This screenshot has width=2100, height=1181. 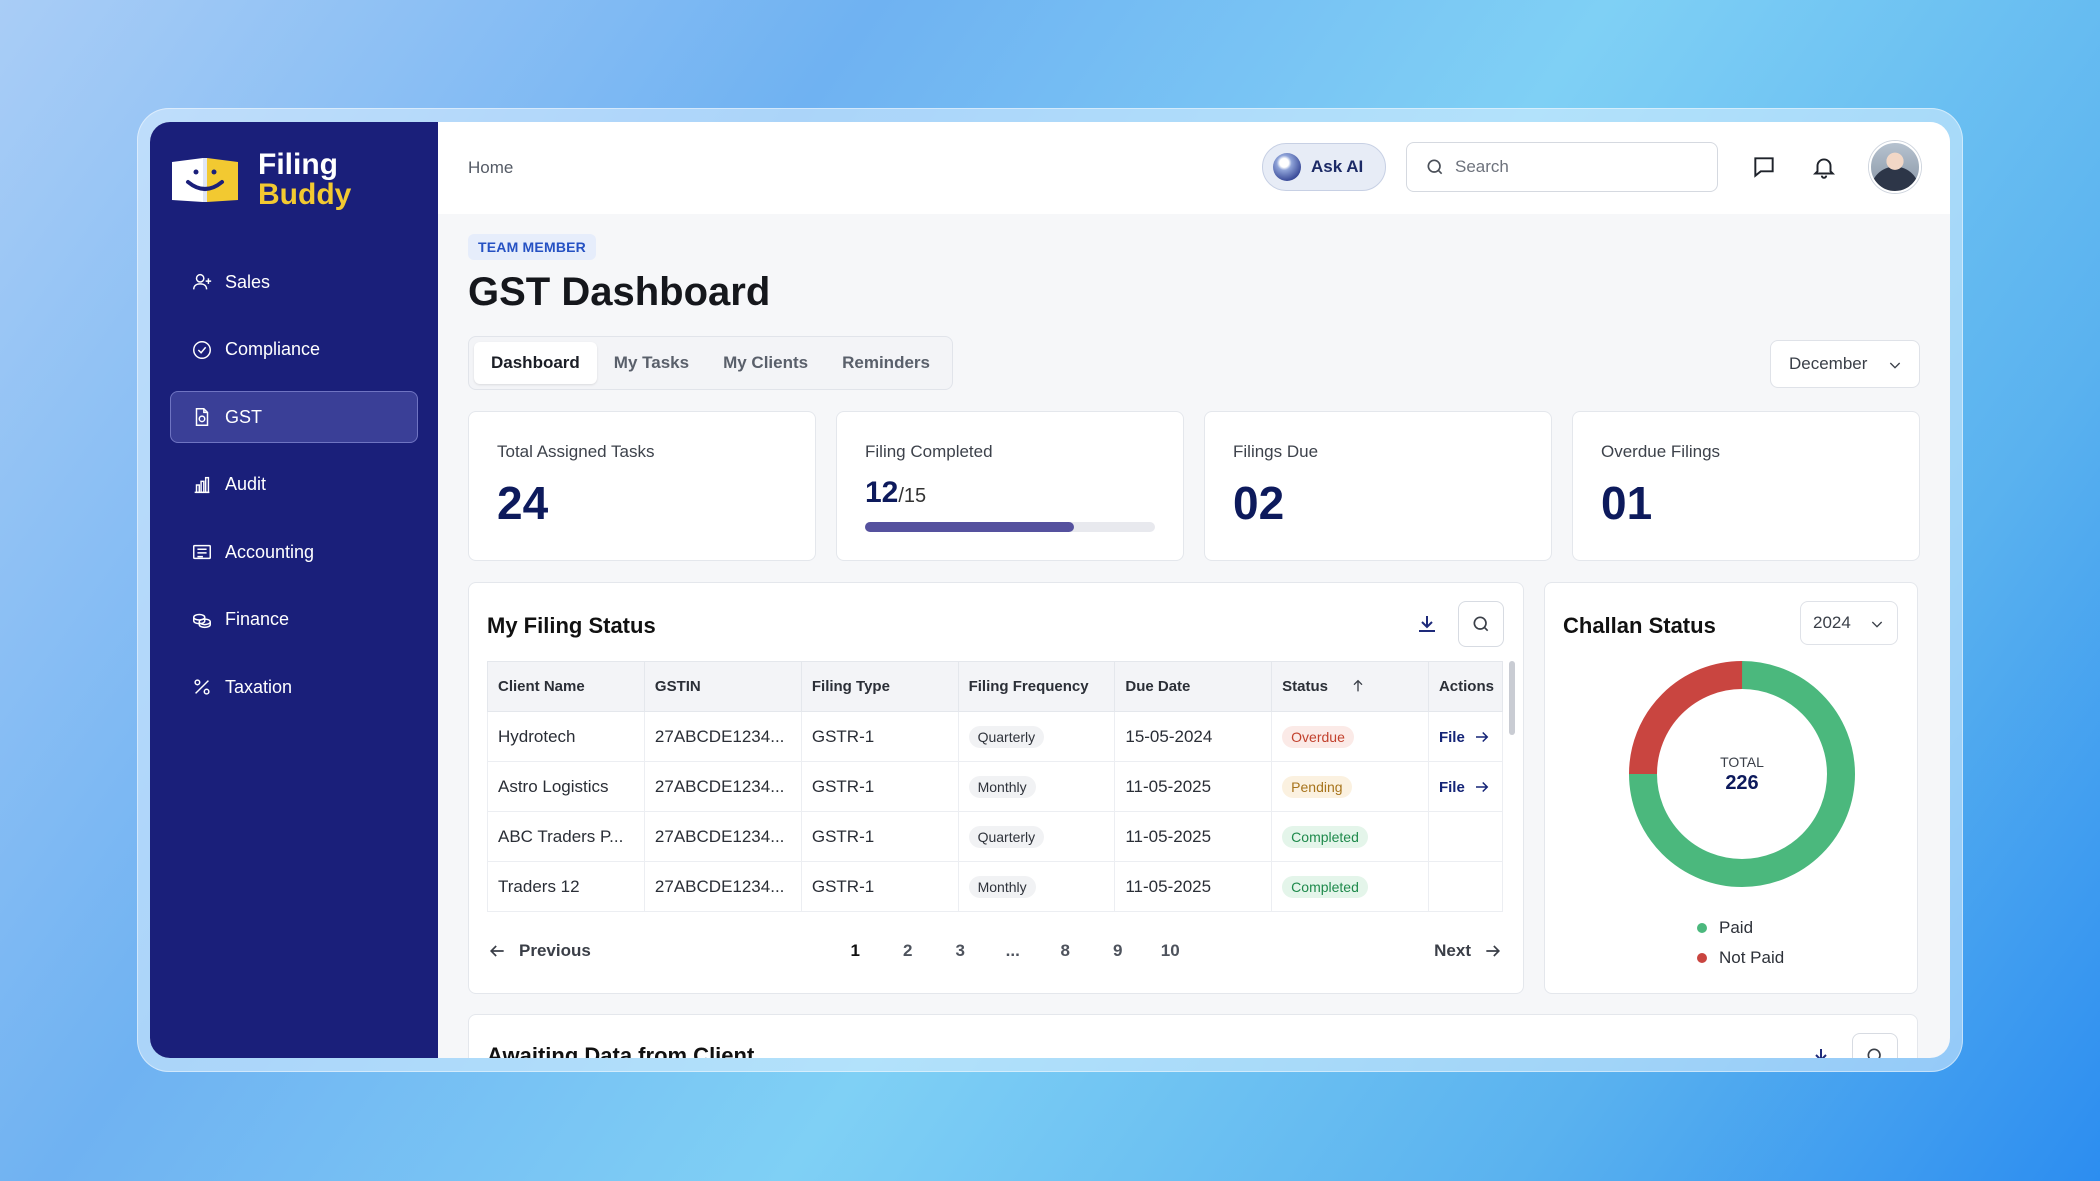 What do you see at coordinates (294, 687) in the screenshot?
I see `sidebar-item-taxation: Taxation` at bounding box center [294, 687].